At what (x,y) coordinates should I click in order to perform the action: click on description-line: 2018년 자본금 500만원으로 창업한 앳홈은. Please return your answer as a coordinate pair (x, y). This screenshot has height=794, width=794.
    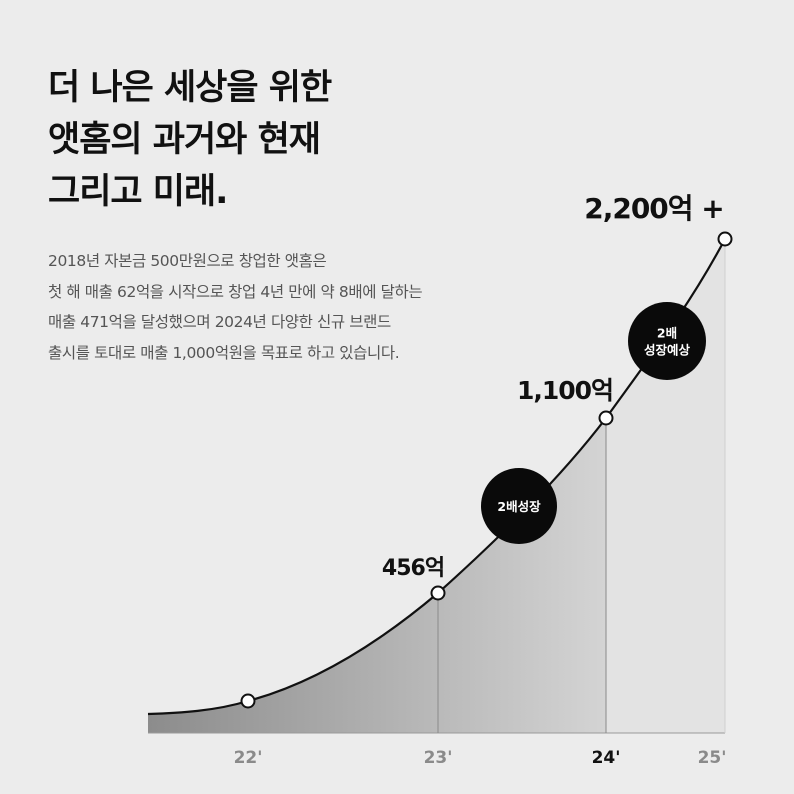
    Looking at the image, I should click on (187, 261).